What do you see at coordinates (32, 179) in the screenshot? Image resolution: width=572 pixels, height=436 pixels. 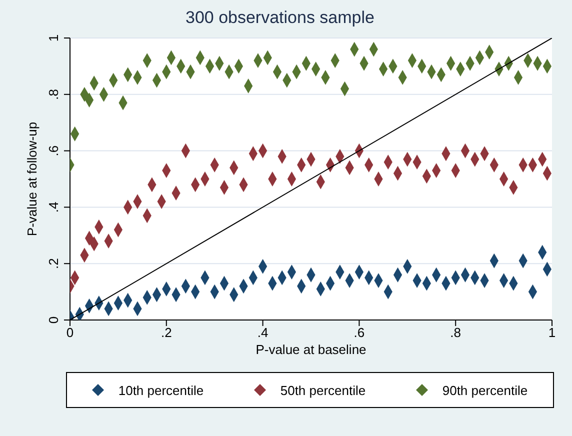 I see `y-axis-title: P-value at follow-up` at bounding box center [32, 179].